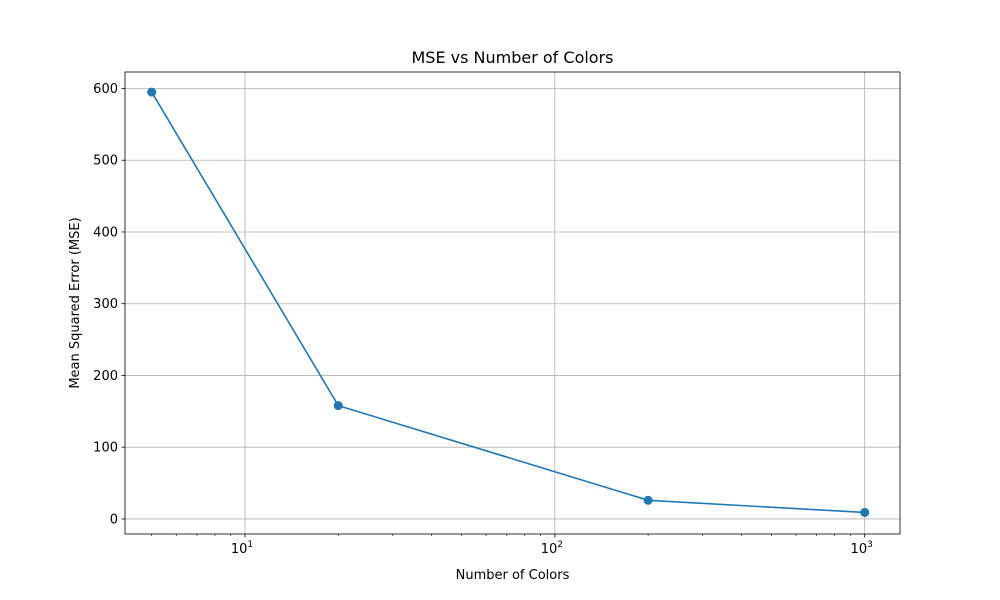  Describe the element at coordinates (105, 448) in the screenshot. I see `y-tick-label: 100` at that location.